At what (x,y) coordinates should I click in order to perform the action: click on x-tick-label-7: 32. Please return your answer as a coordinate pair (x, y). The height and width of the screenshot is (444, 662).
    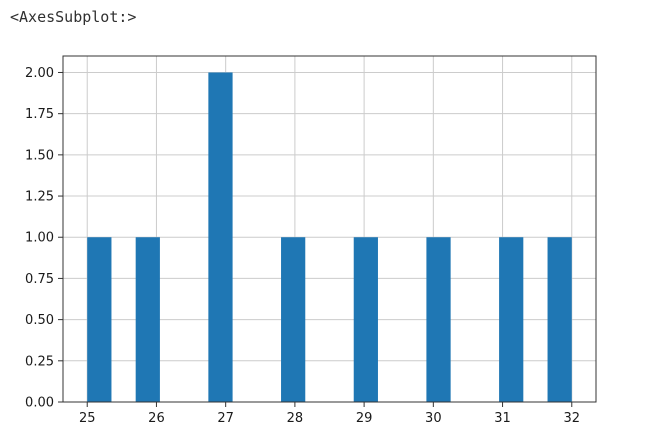
    Looking at the image, I should click on (571, 418).